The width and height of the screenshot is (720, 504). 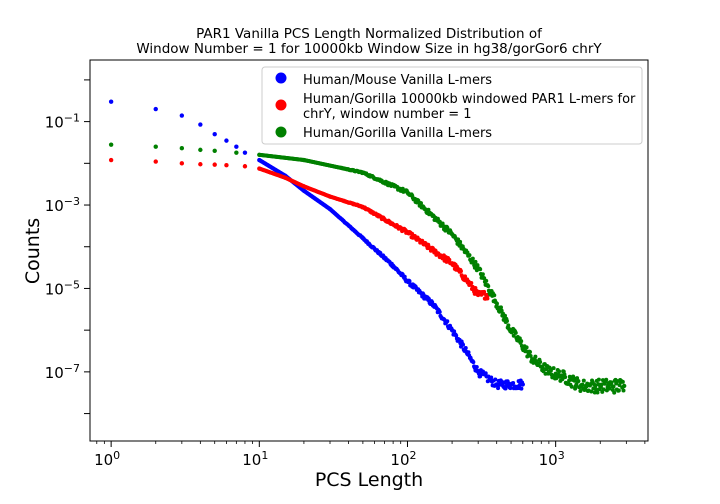 I want to click on legend-label: Human/Mouse Vanilla L-mers, so click(x=397, y=80).